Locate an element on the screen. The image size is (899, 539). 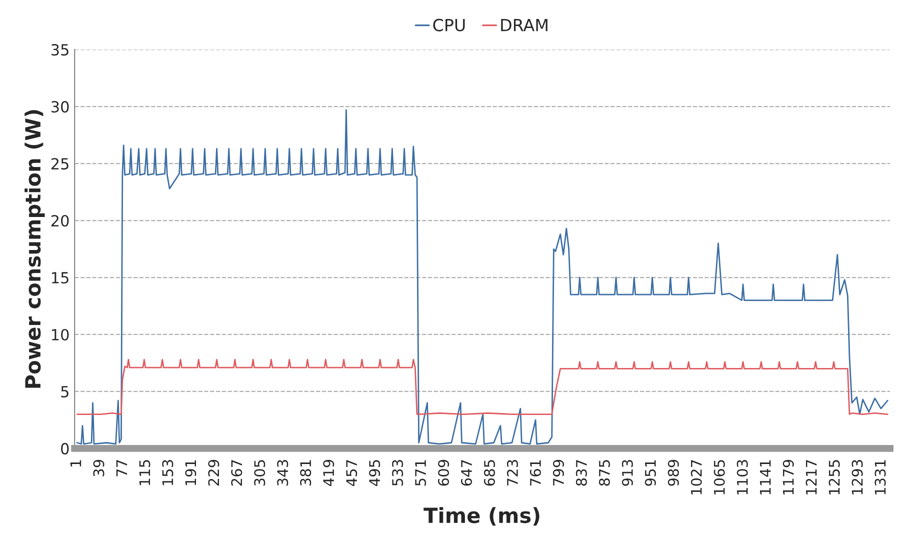
legend-label: CPU is located at coordinates (449, 25).